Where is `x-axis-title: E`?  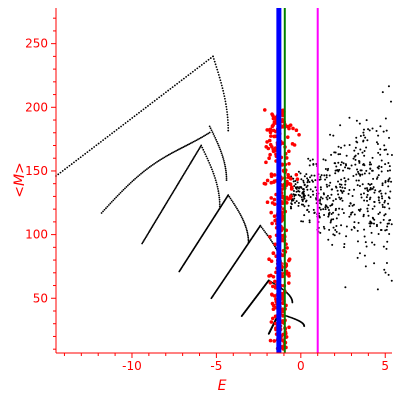 x-axis-title: E is located at coordinates (222, 386).